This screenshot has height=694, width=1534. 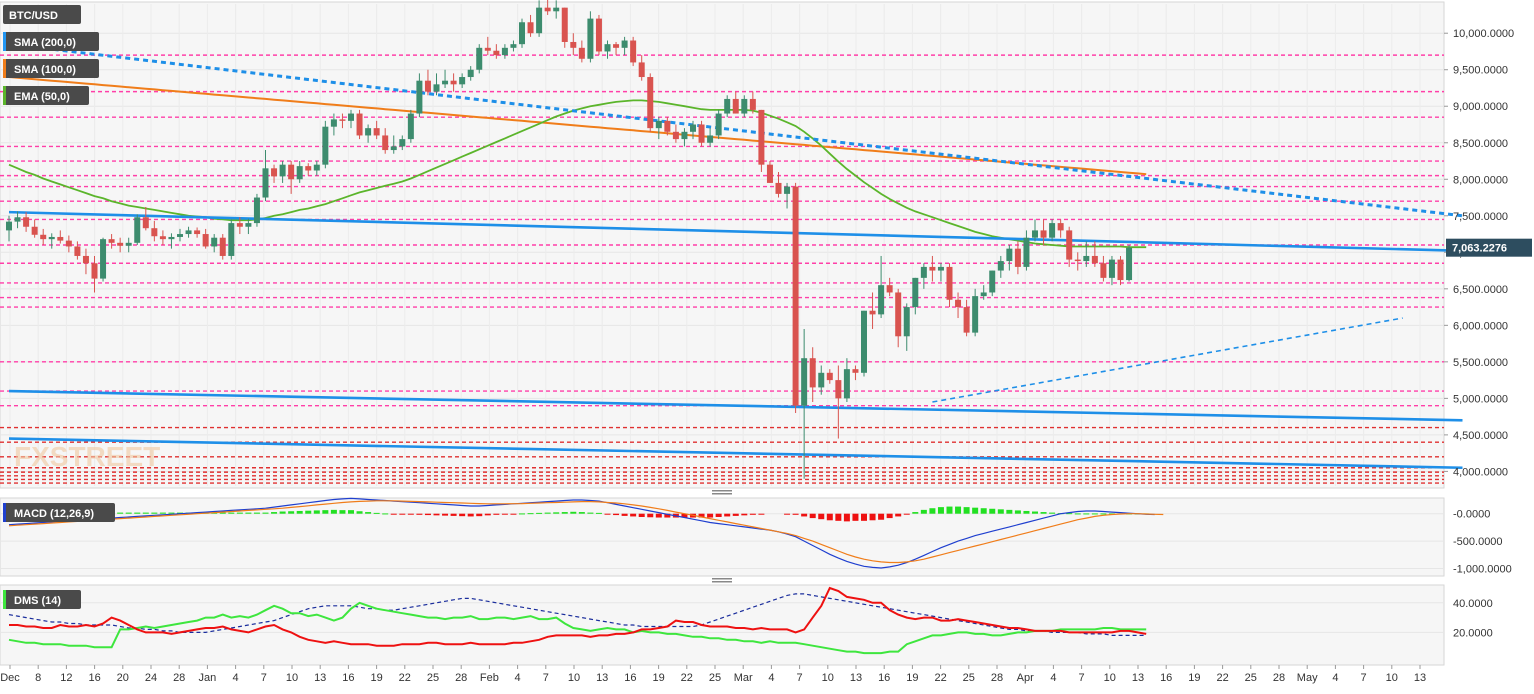 I want to click on dms-panel-frame, so click(x=722, y=625).